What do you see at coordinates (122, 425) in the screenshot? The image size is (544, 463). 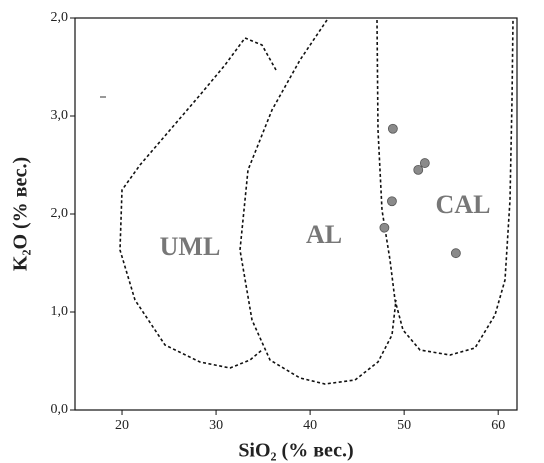 I see `x-tick-label: 20` at bounding box center [122, 425].